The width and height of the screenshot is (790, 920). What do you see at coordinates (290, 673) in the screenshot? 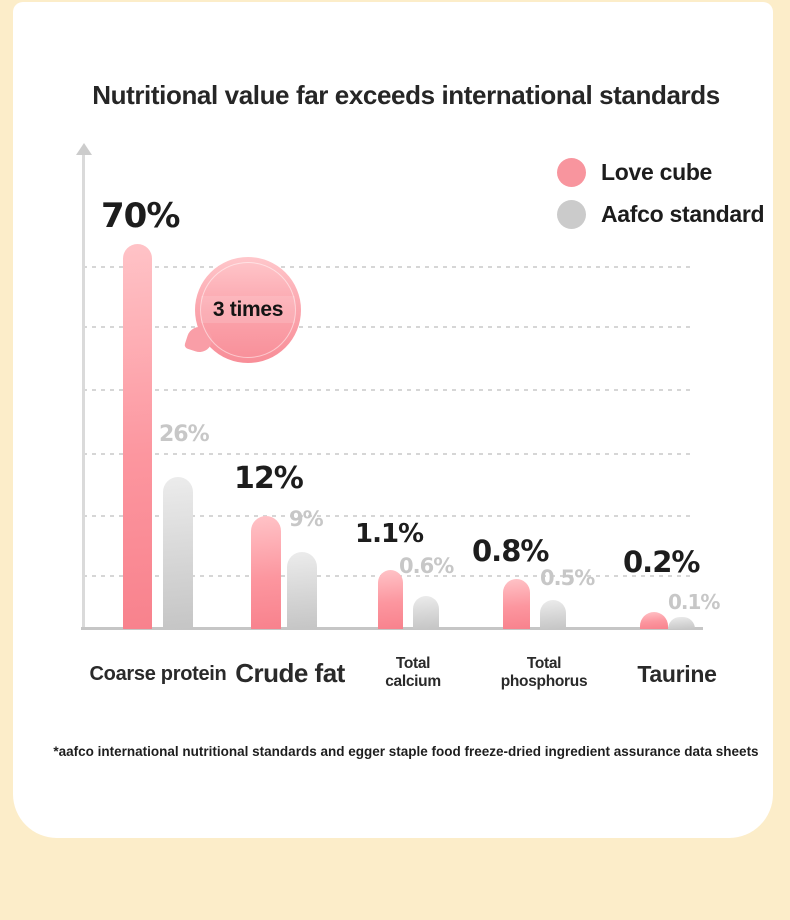
I see `category-label-crude-fat: Crude fat` at bounding box center [290, 673].